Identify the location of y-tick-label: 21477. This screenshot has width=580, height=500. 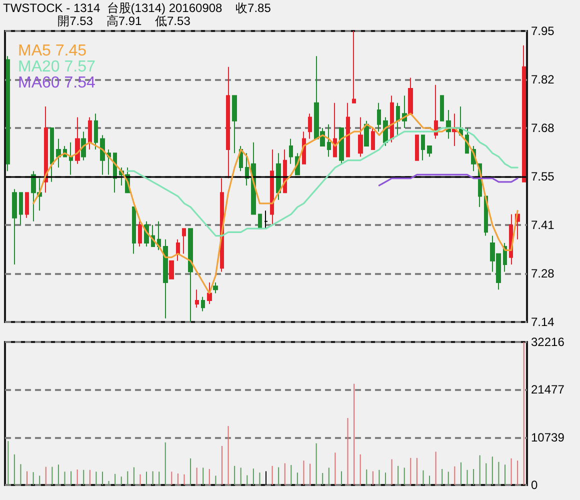
(548, 389).